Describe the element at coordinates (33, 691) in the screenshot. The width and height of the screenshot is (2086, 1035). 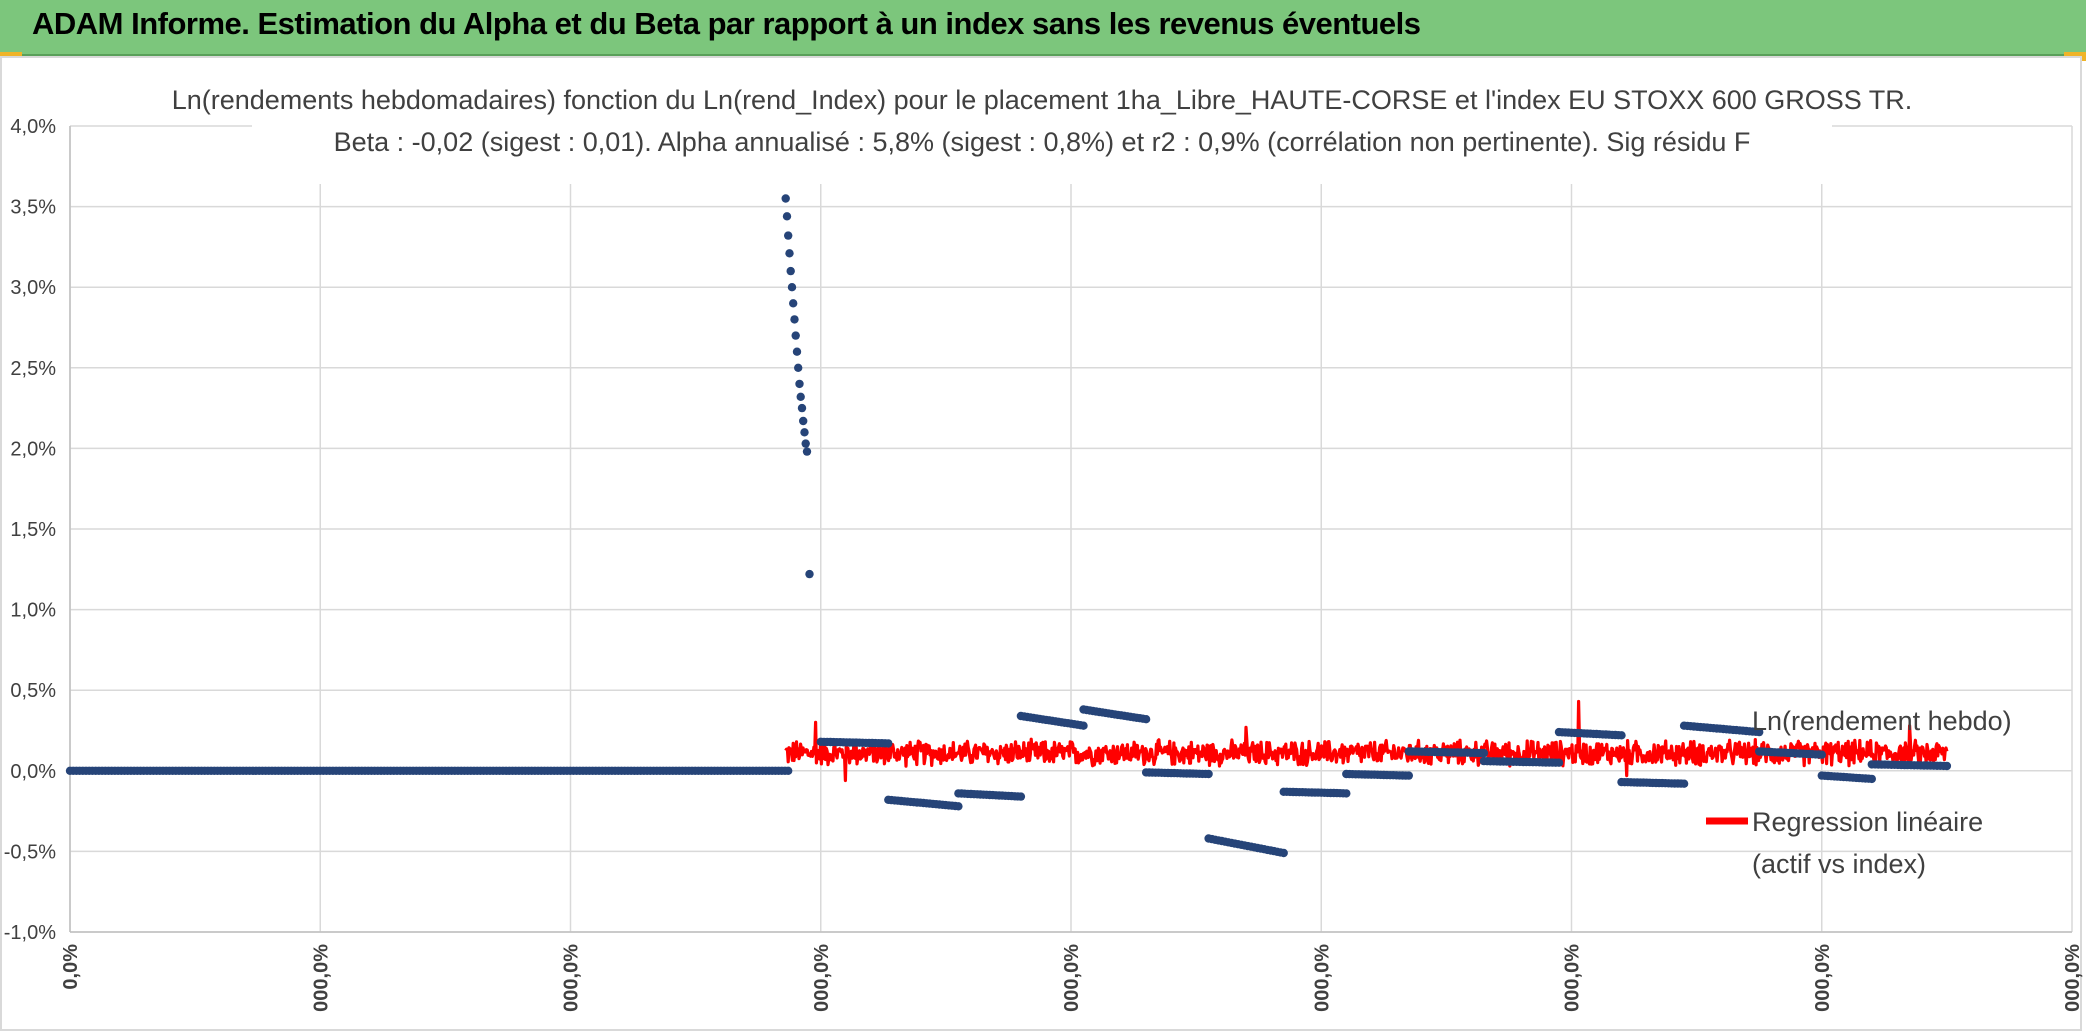
I see `y-tick-label: 0,5%` at that location.